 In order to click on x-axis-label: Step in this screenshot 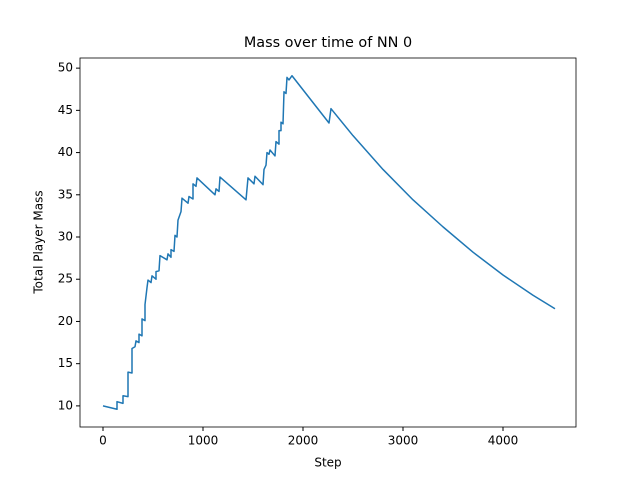, I will do `click(327, 463)`.